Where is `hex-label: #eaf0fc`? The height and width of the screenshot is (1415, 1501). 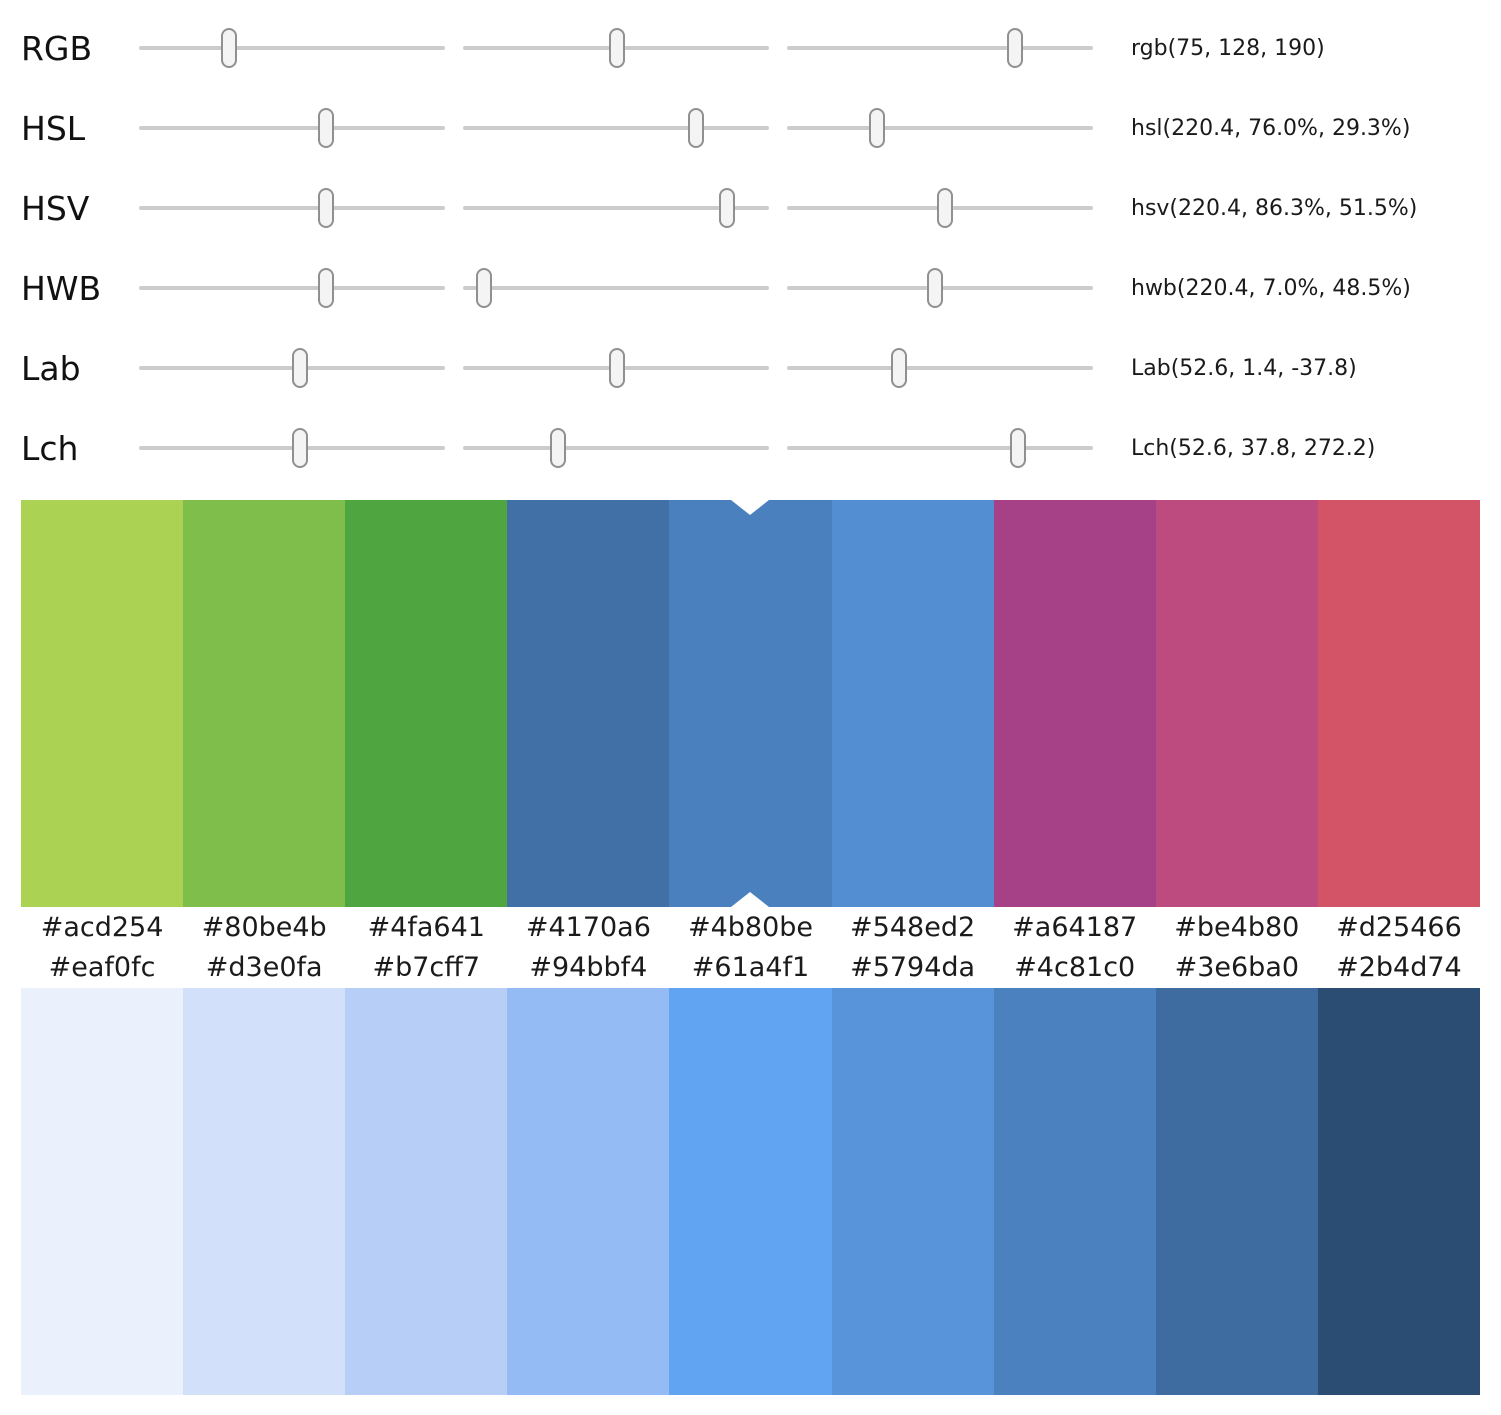
hex-label: #eaf0fc is located at coordinates (102, 967).